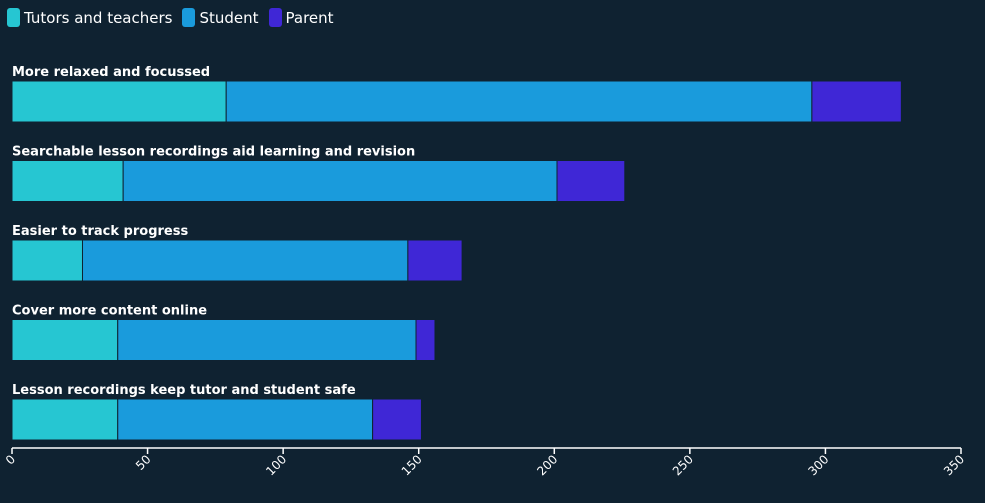 Image resolution: width=985 pixels, height=503 pixels. What do you see at coordinates (309, 17) in the screenshot?
I see `legend-label-parent: Parent` at bounding box center [309, 17].